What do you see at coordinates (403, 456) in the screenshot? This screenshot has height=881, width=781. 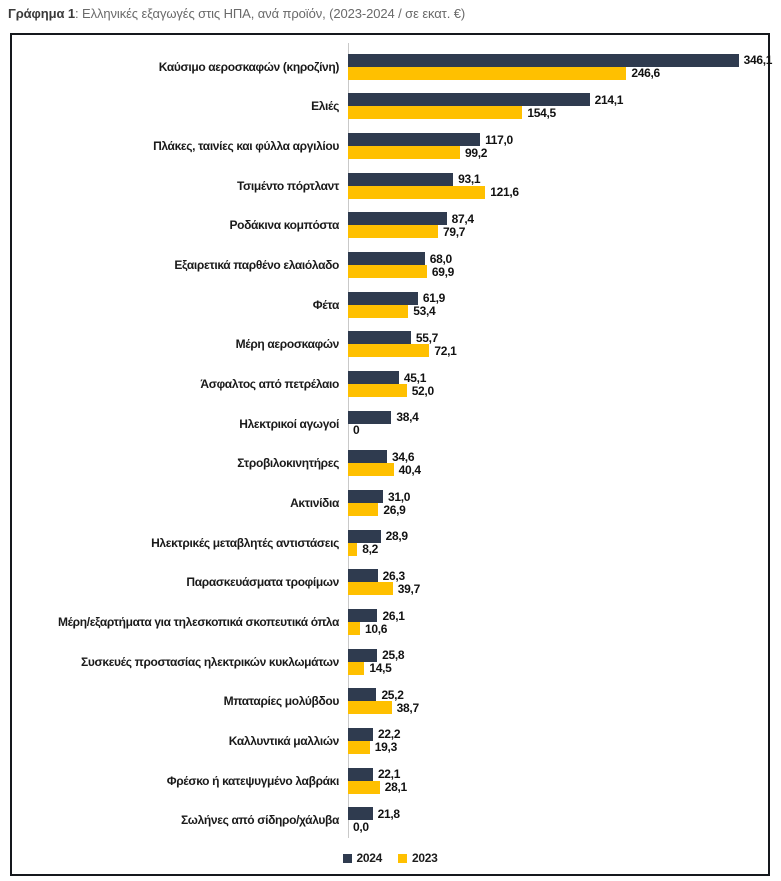 I see `value-label-2024: 34,6` at bounding box center [403, 456].